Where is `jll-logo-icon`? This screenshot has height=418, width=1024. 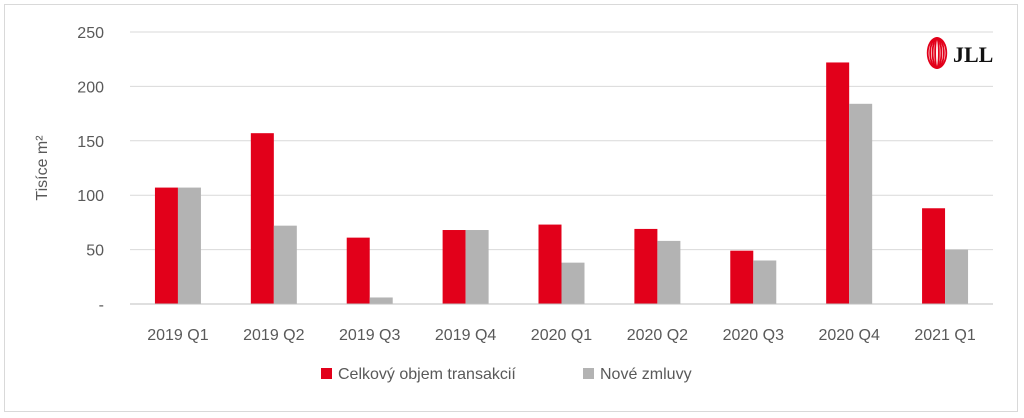 jll-logo-icon is located at coordinates (937, 53).